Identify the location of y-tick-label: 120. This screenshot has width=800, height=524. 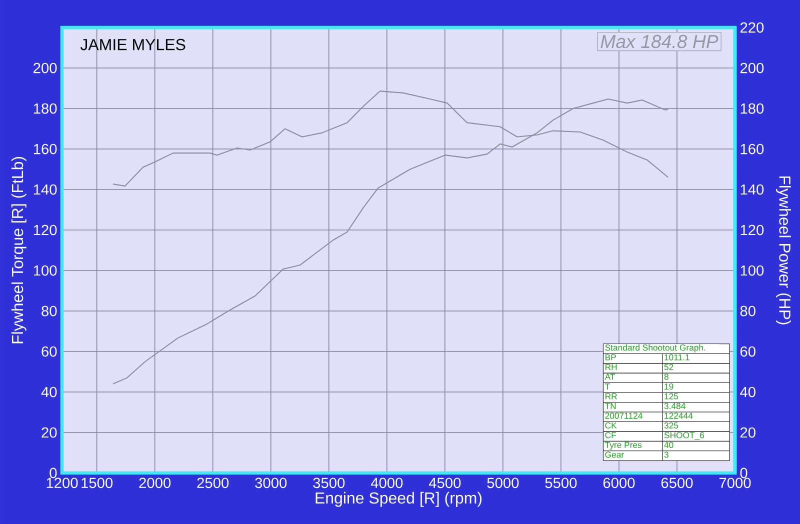
(45, 230).